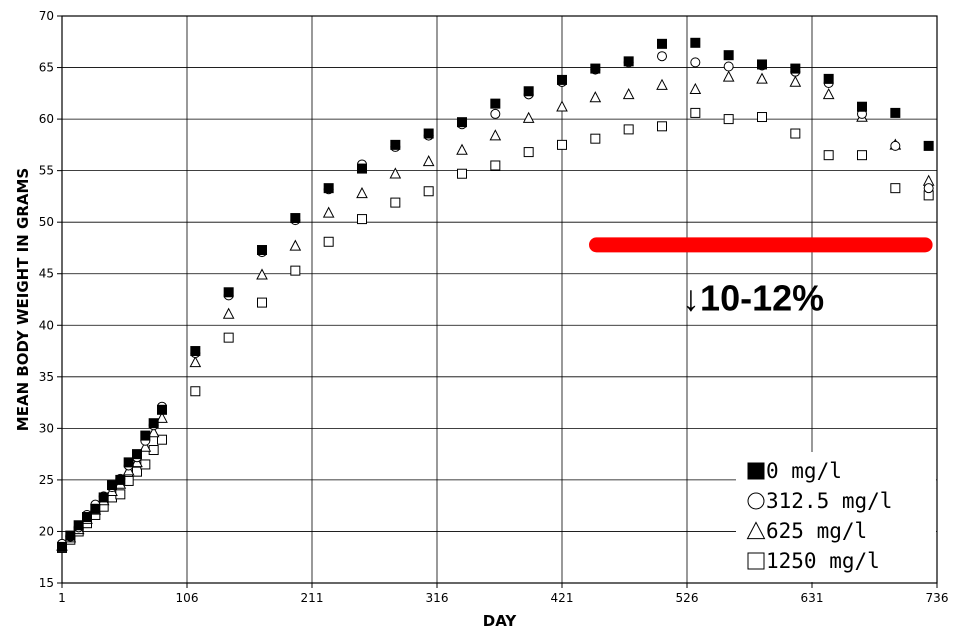  I want to click on x-tick-label: 421, so click(562, 598).